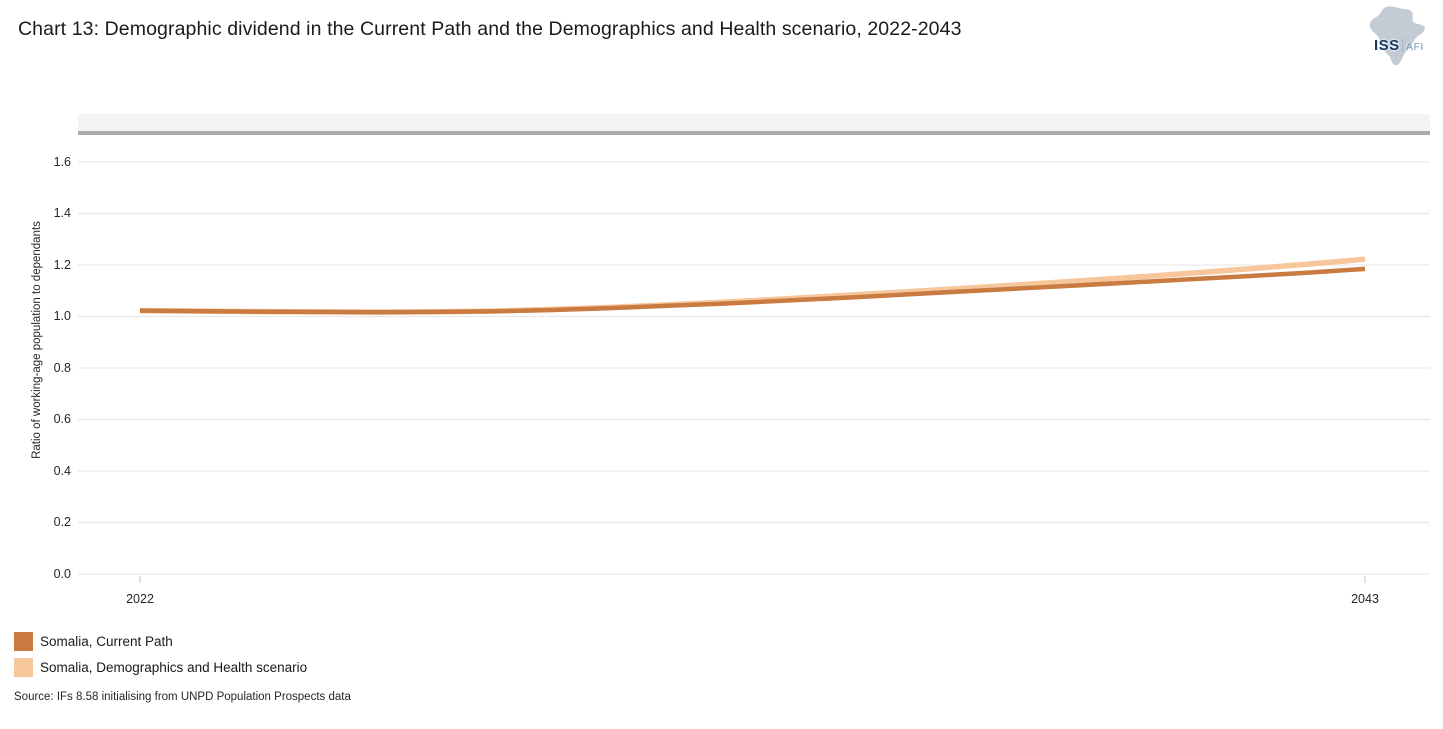  Describe the element at coordinates (23, 667) in the screenshot. I see `legend-swatch-dh-scenario` at that location.